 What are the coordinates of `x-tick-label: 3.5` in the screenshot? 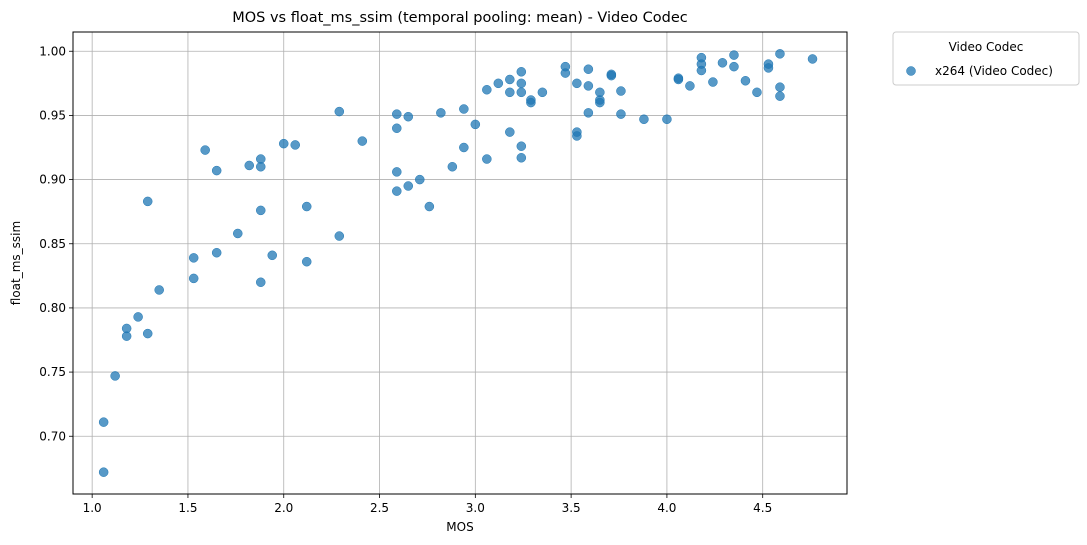 It's located at (571, 508).